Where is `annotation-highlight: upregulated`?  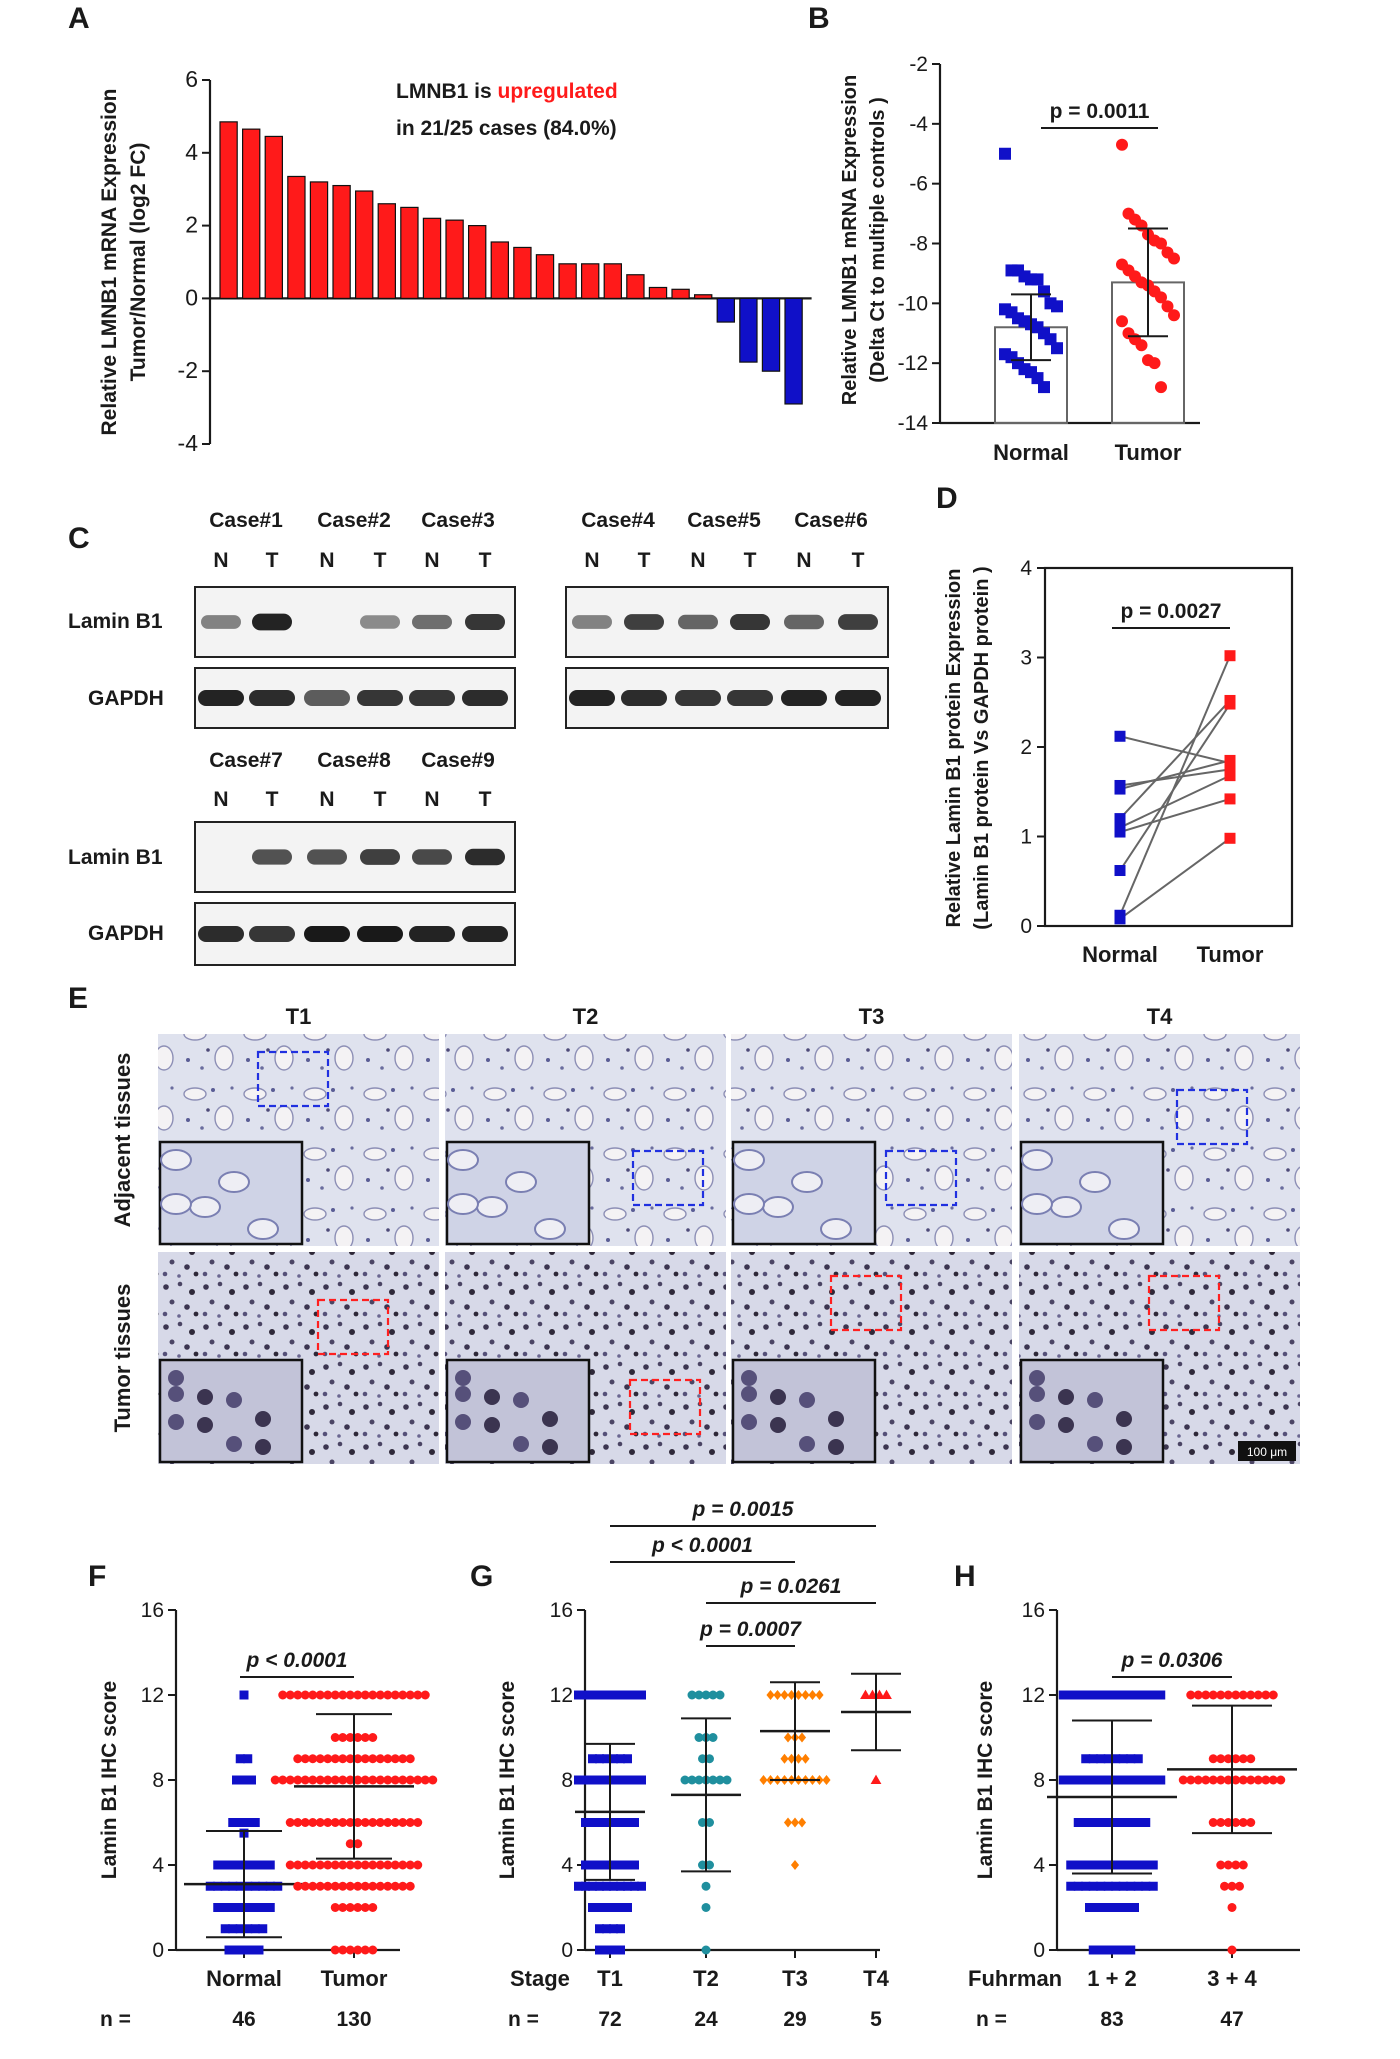 annotation-highlight: upregulated is located at coordinates (558, 91).